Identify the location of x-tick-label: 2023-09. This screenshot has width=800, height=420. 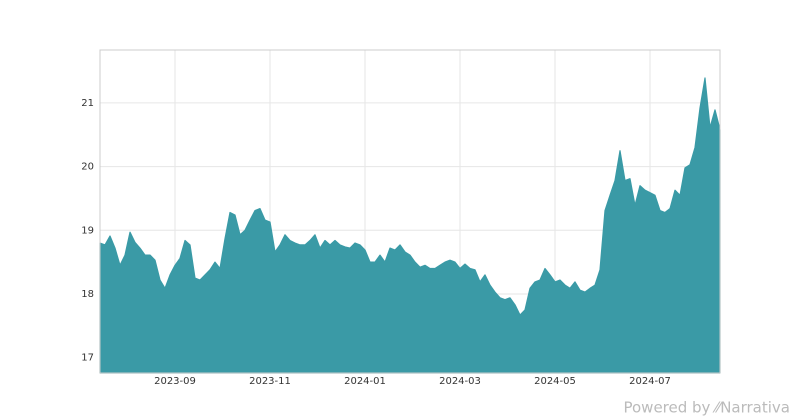
(175, 381).